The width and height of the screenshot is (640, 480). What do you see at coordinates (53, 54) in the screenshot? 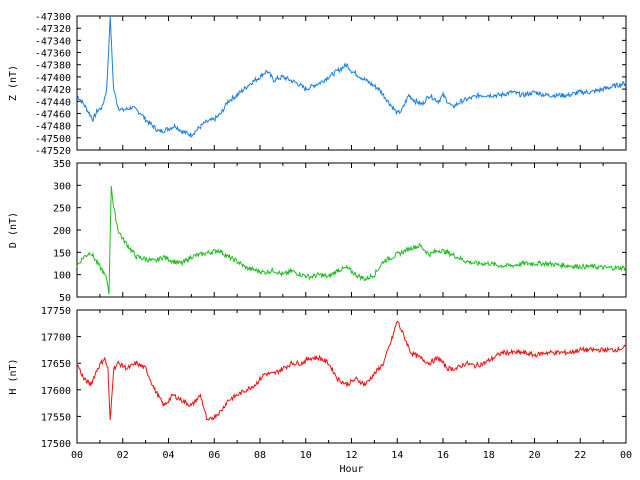
I see `y-tick-label: -47360` at bounding box center [53, 54].